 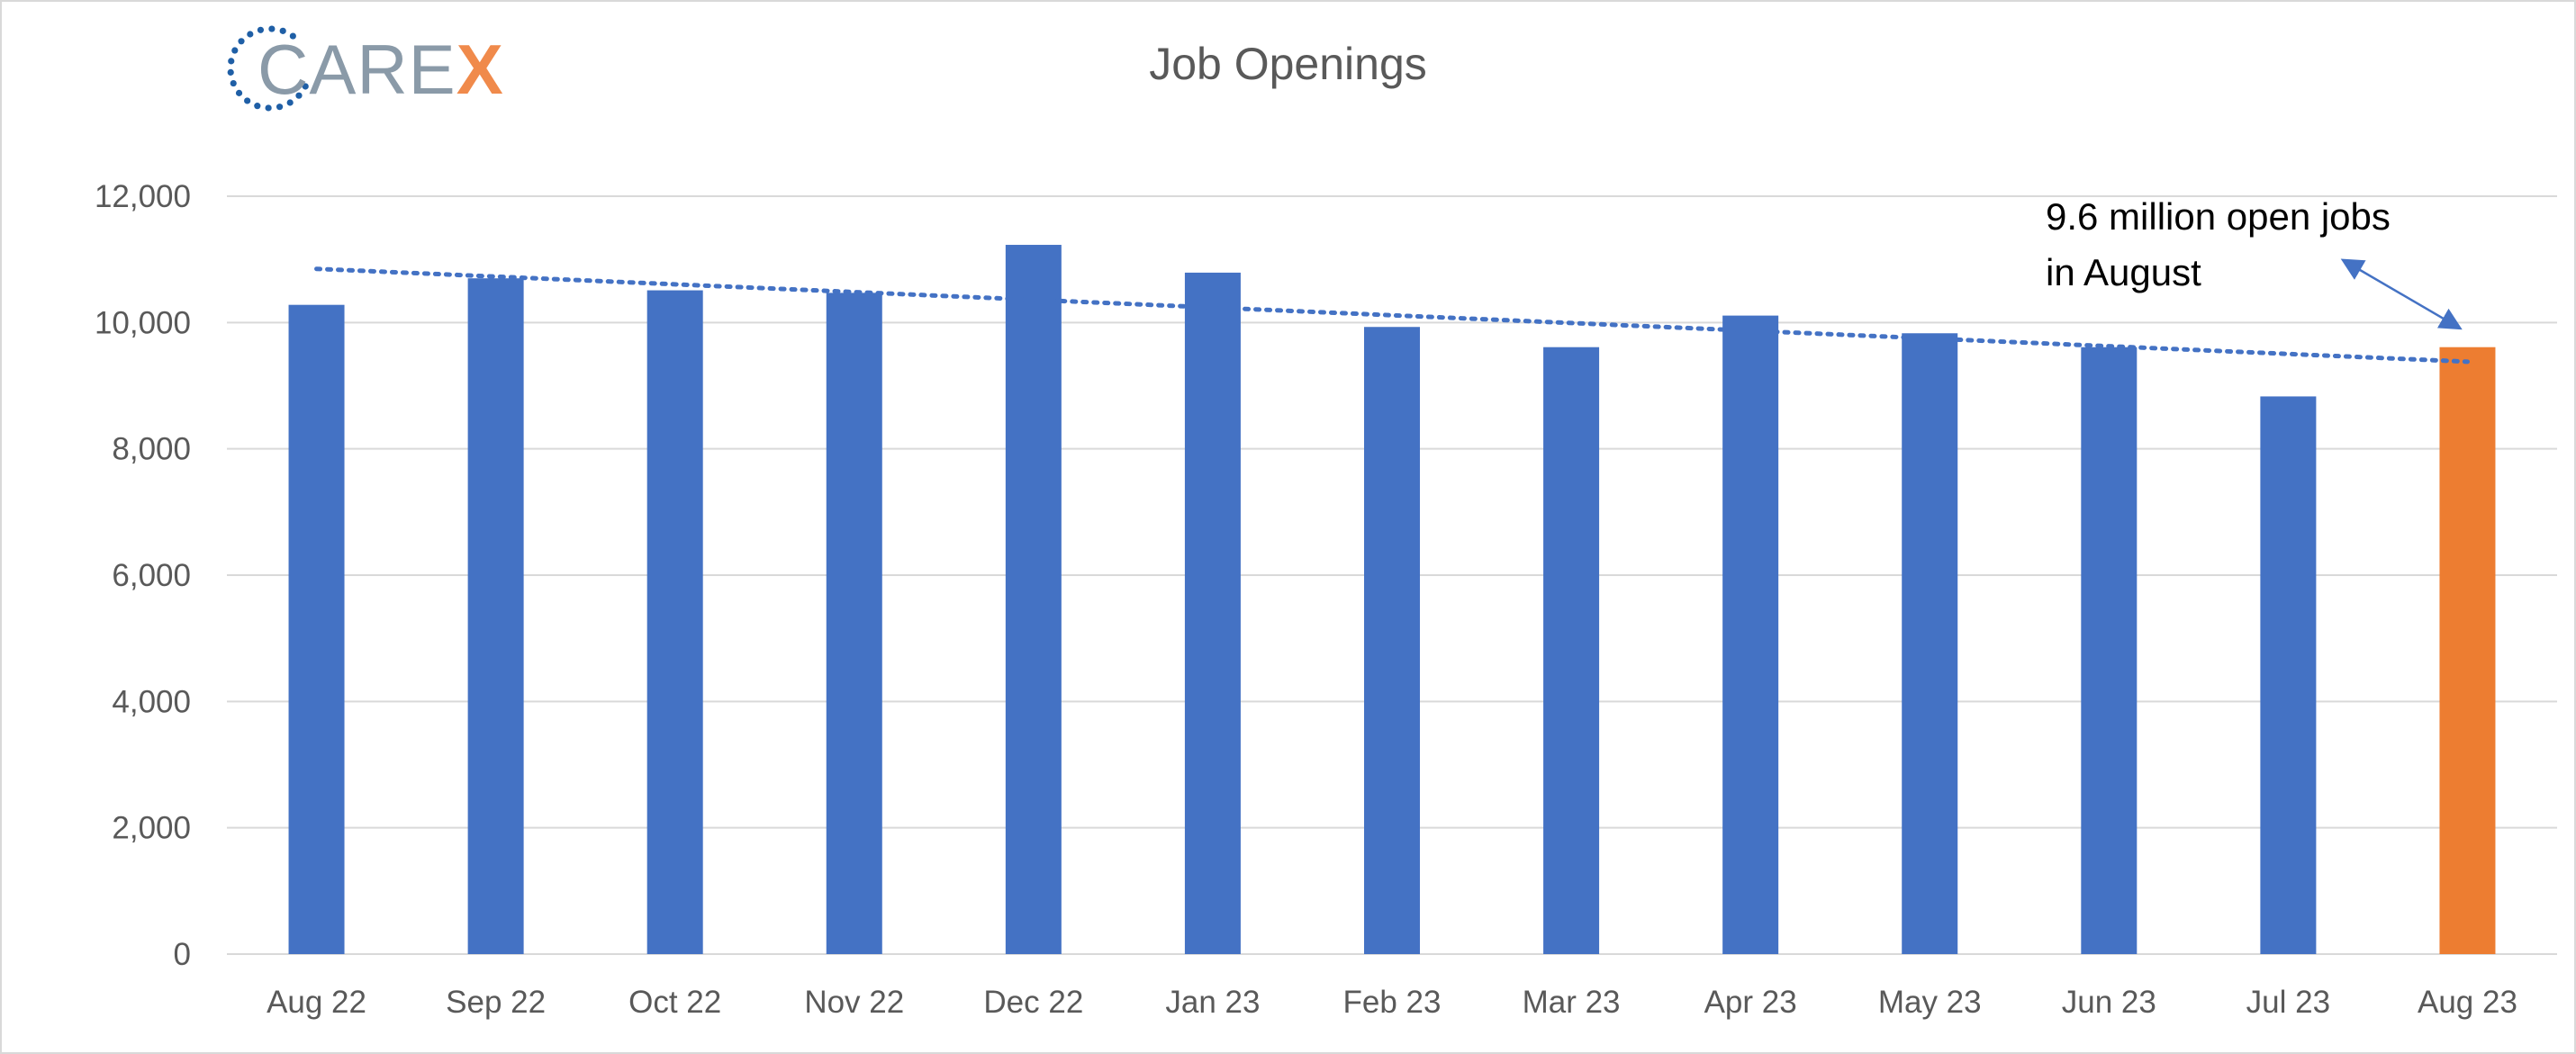 What do you see at coordinates (2109, 1002) in the screenshot?
I see `x-tick-label: Jun 23` at bounding box center [2109, 1002].